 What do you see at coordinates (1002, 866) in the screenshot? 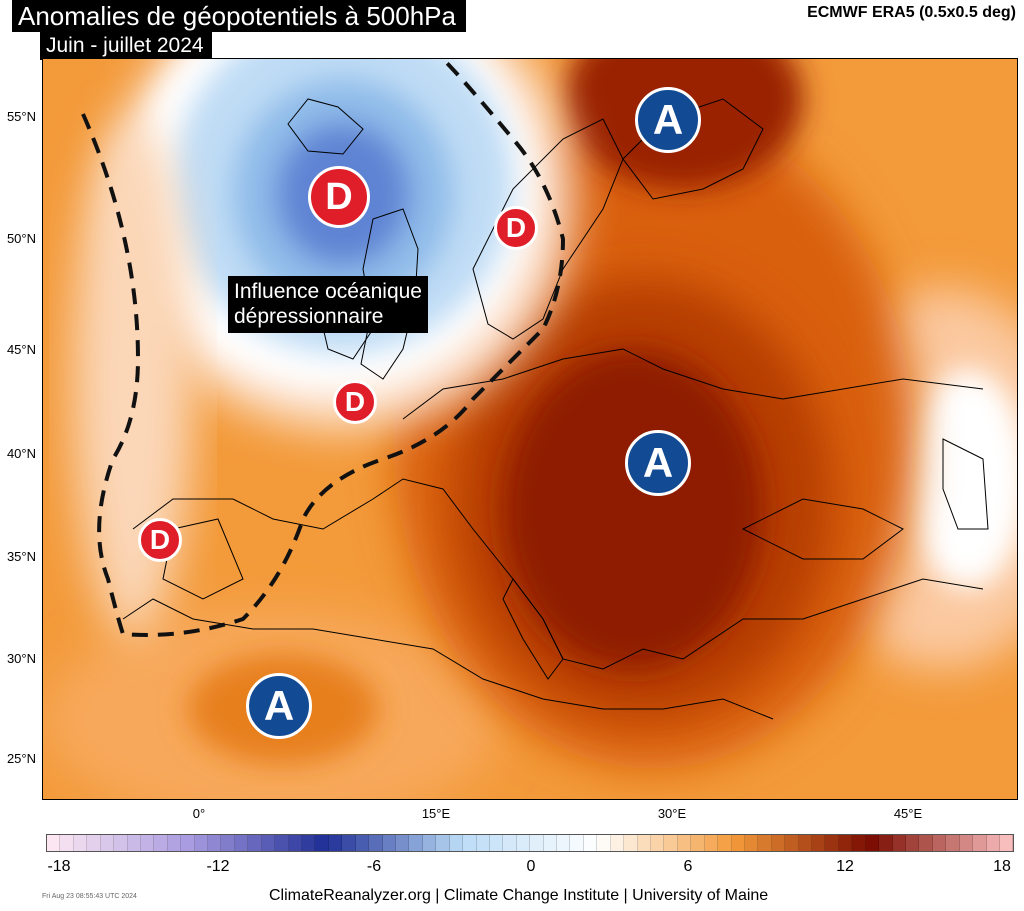
I see `colorbar-tick: 18` at bounding box center [1002, 866].